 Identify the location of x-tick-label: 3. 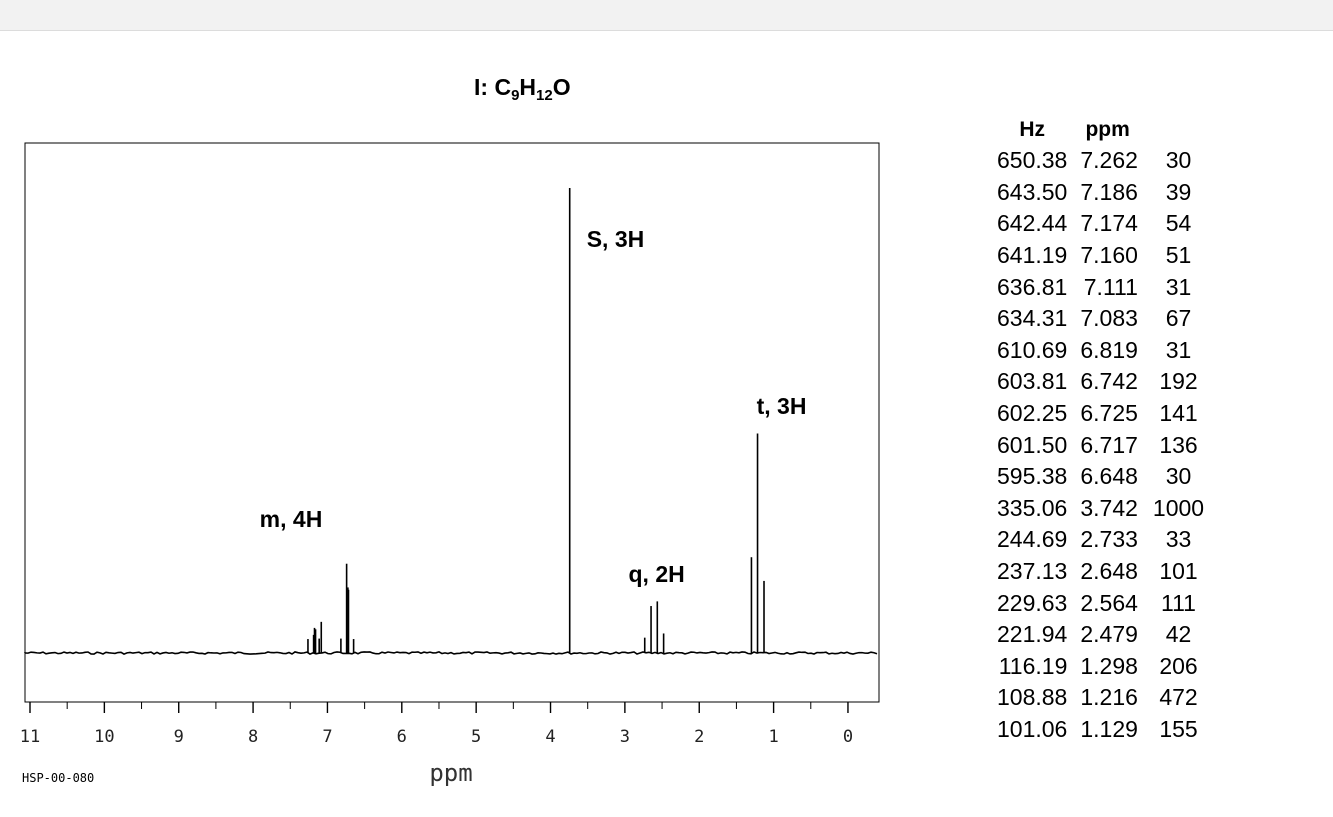
(625, 737).